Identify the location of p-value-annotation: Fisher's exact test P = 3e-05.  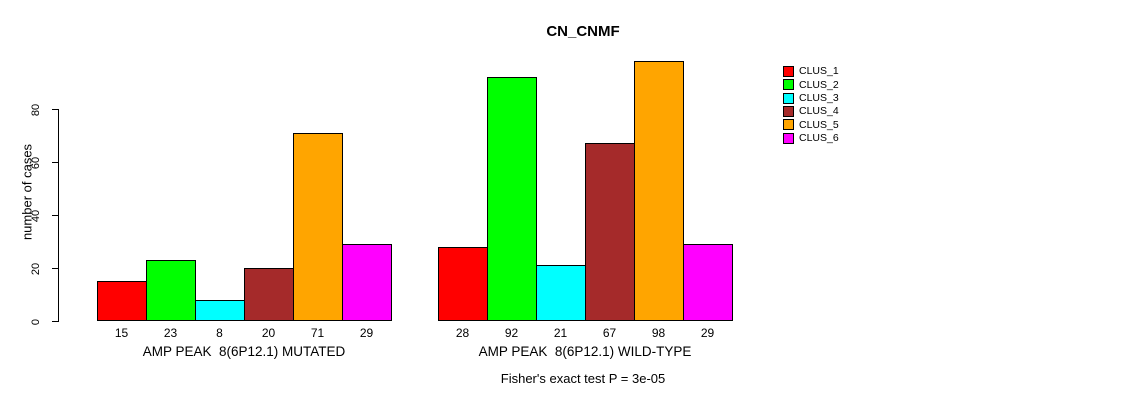
(583, 378).